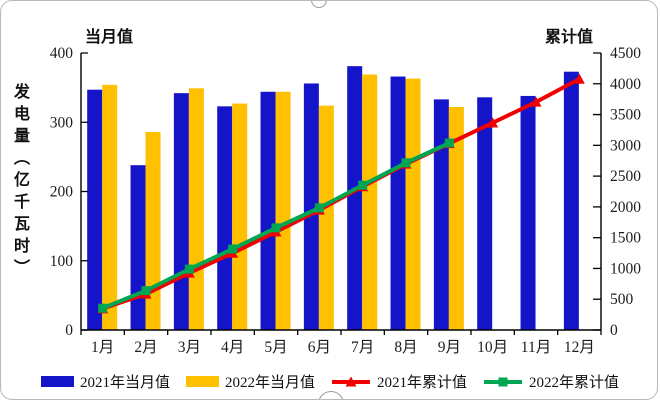  What do you see at coordinates (625, 84) in the screenshot?
I see `right-axis-tick-label: 4000` at bounding box center [625, 84].